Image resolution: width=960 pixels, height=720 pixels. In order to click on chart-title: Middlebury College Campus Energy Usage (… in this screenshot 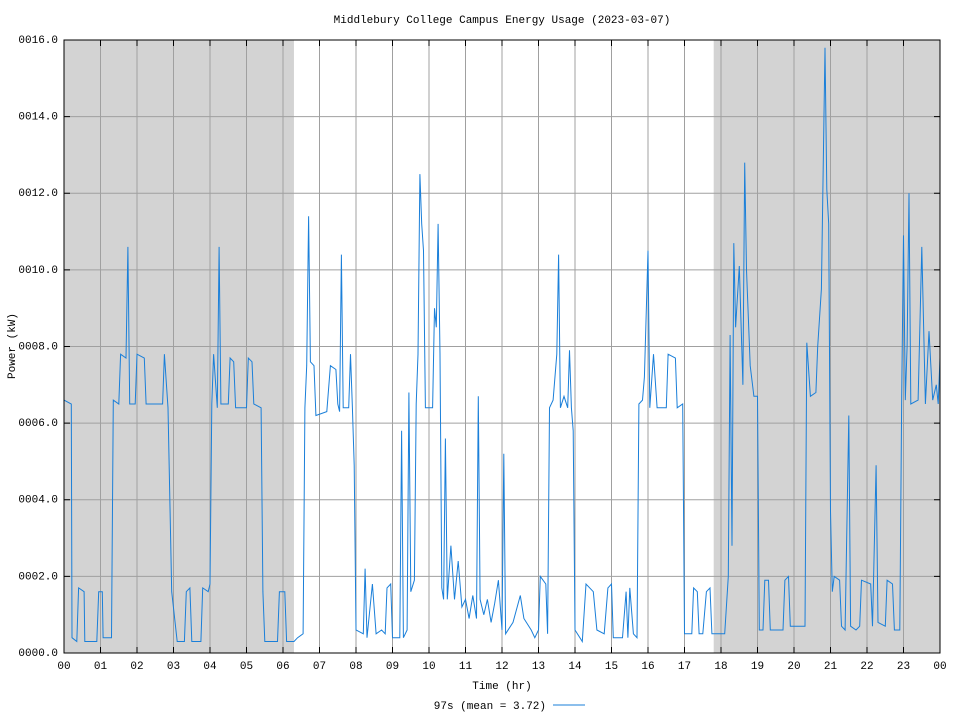, I will do `click(502, 21)`.